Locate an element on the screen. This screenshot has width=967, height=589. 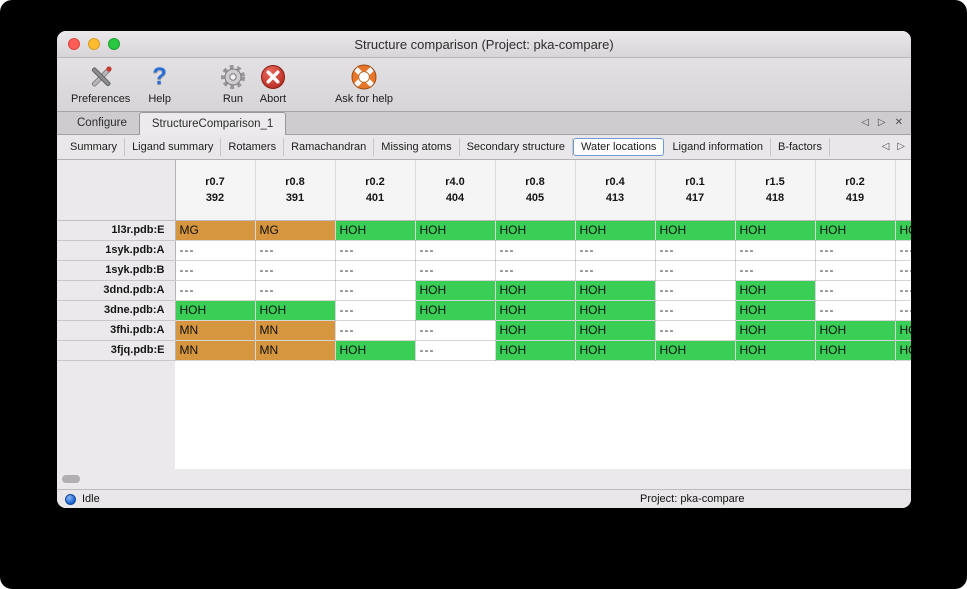
view-tab-next-icon: ▷ is located at coordinates (901, 146).